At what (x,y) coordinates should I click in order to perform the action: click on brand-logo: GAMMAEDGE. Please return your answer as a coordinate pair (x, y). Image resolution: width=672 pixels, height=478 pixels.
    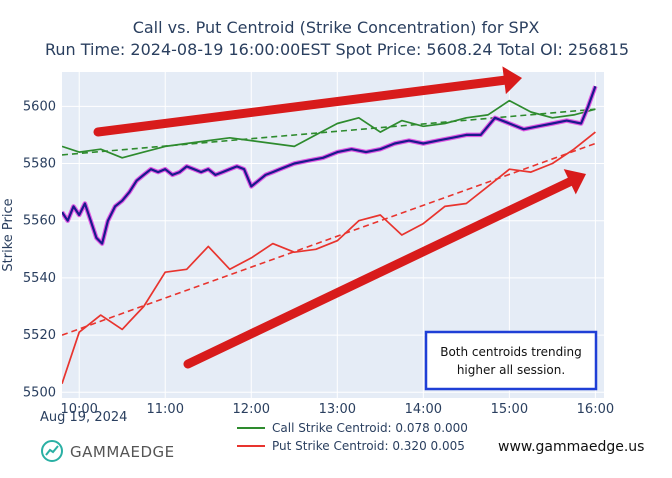
    Looking at the image, I should click on (108, 451).